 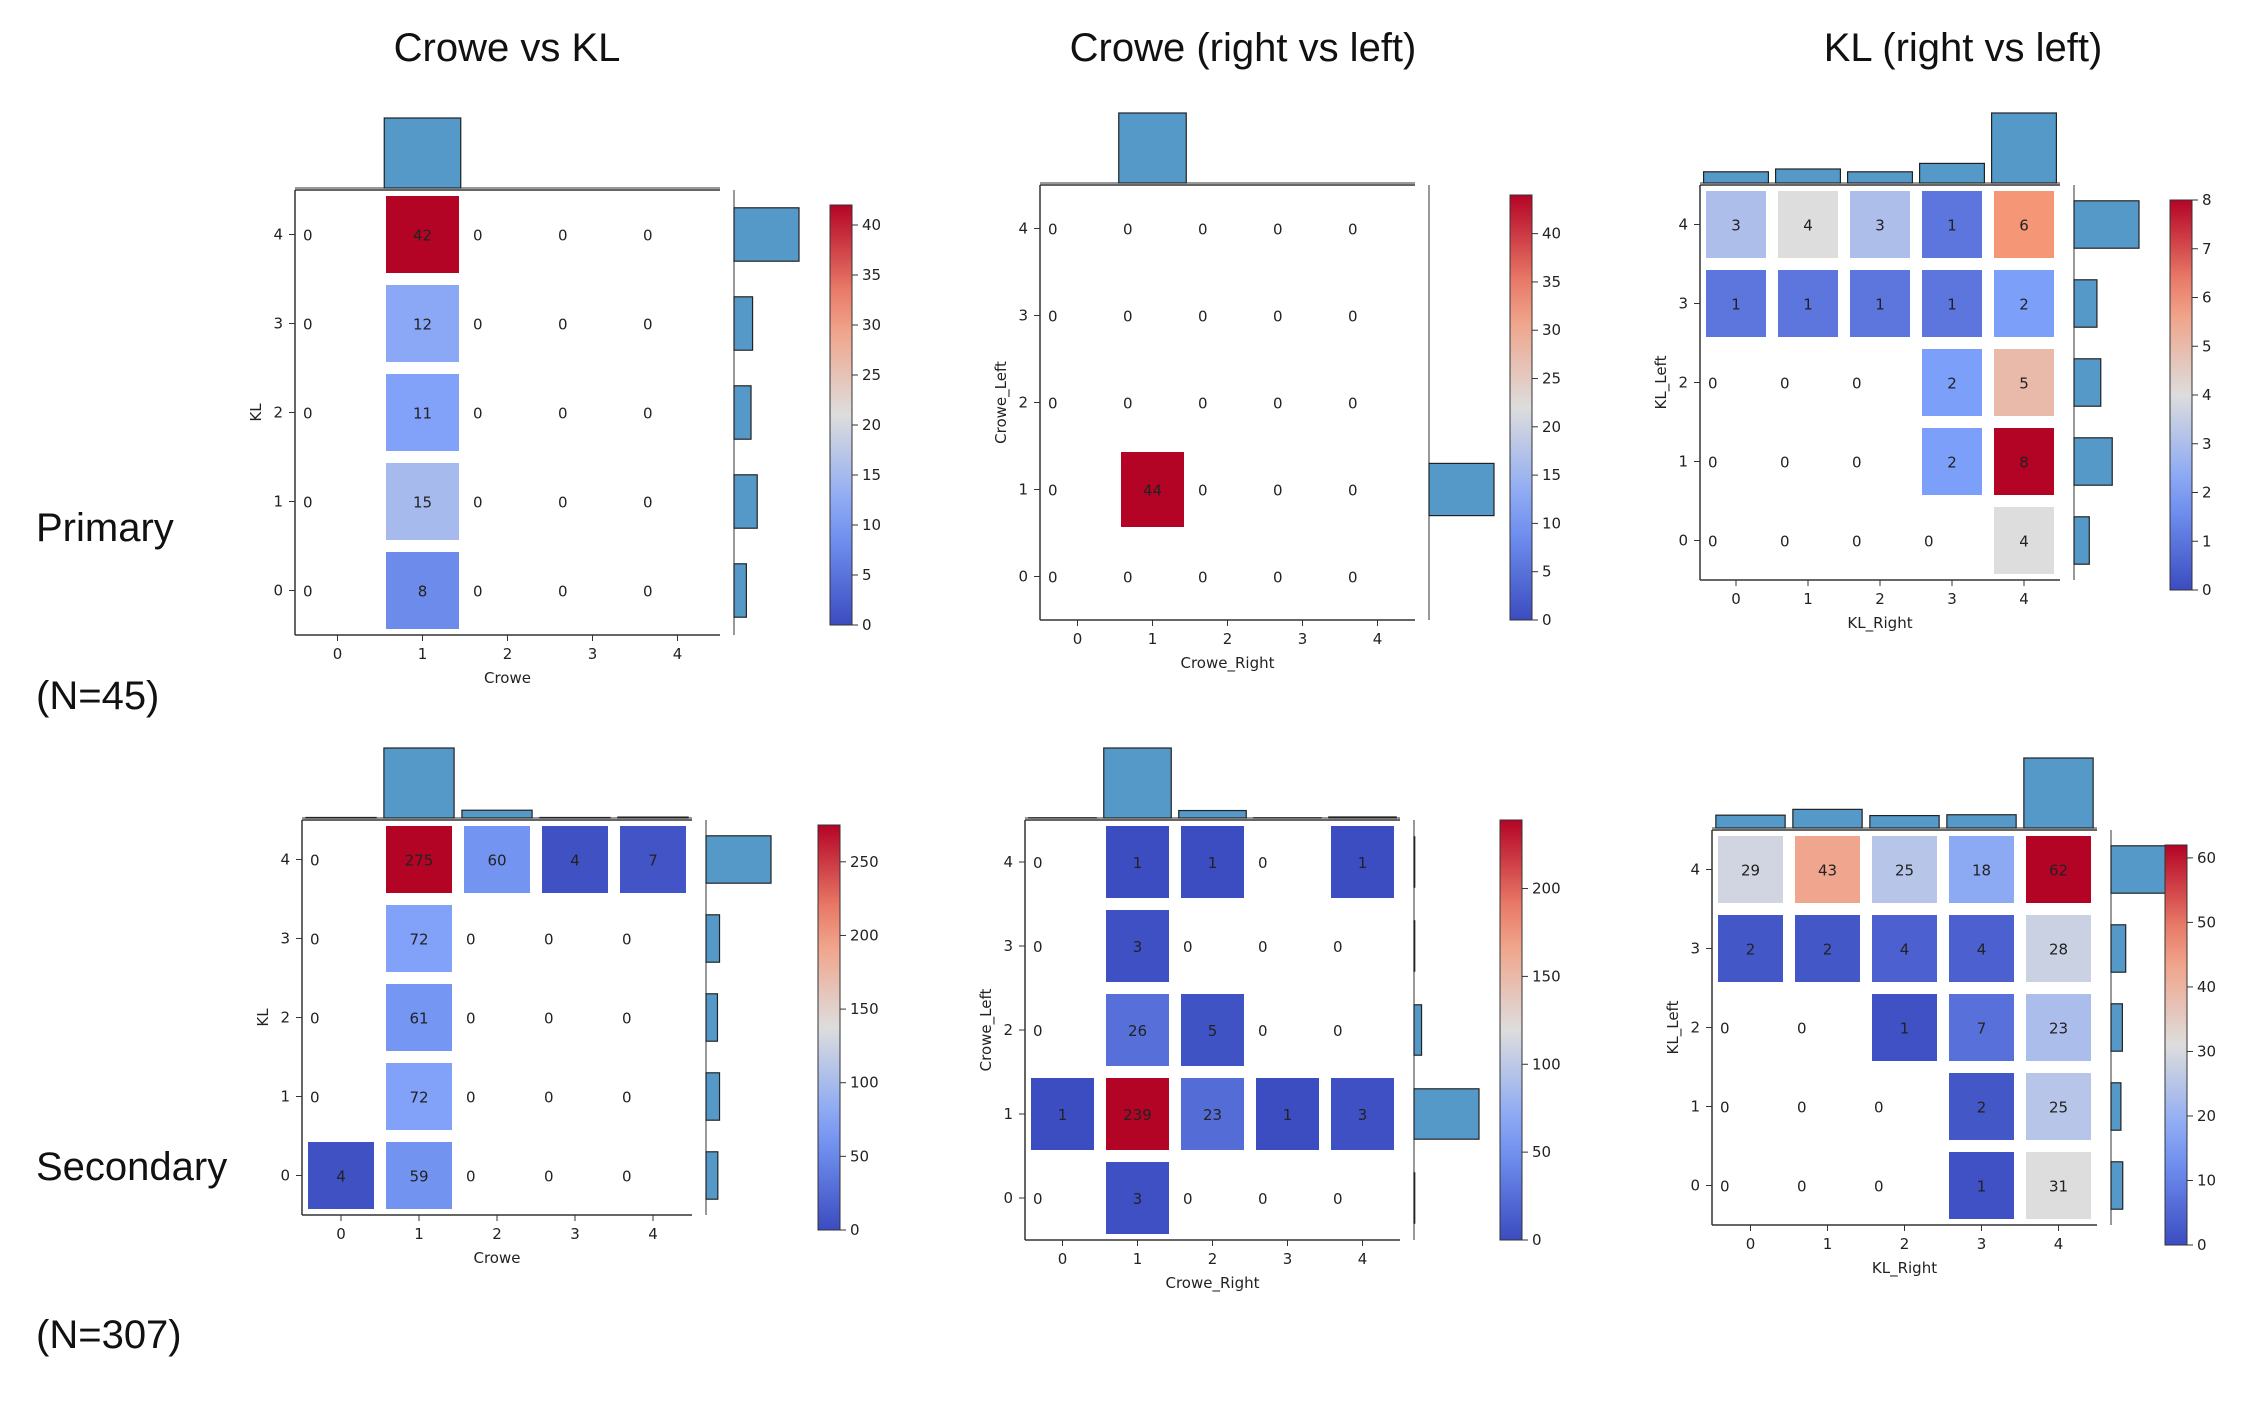 I want to click on colorbar-tick-label: 35, so click(x=1551, y=282).